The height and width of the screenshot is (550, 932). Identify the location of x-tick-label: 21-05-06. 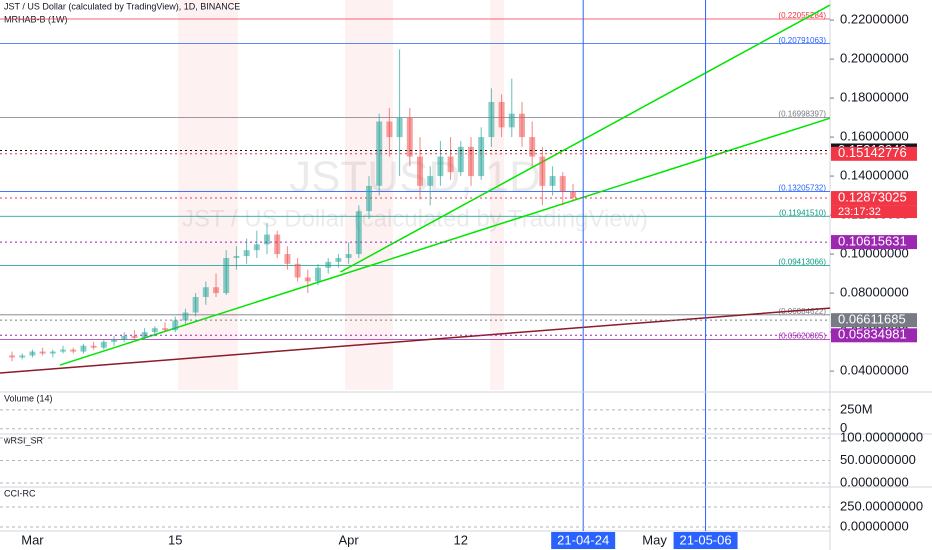
(706, 539).